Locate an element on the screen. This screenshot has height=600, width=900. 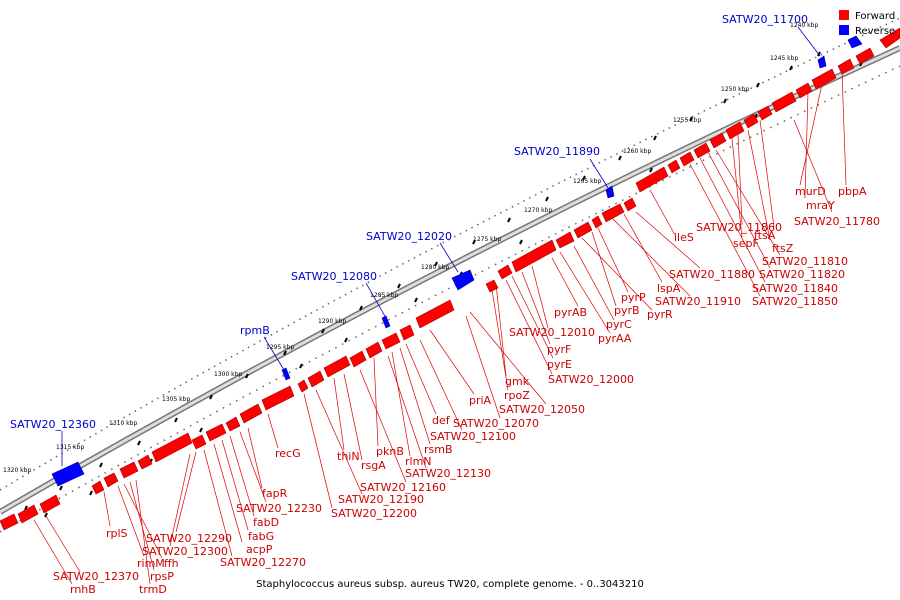
gene-label-forward: ffh is located at coordinates (171, 563).